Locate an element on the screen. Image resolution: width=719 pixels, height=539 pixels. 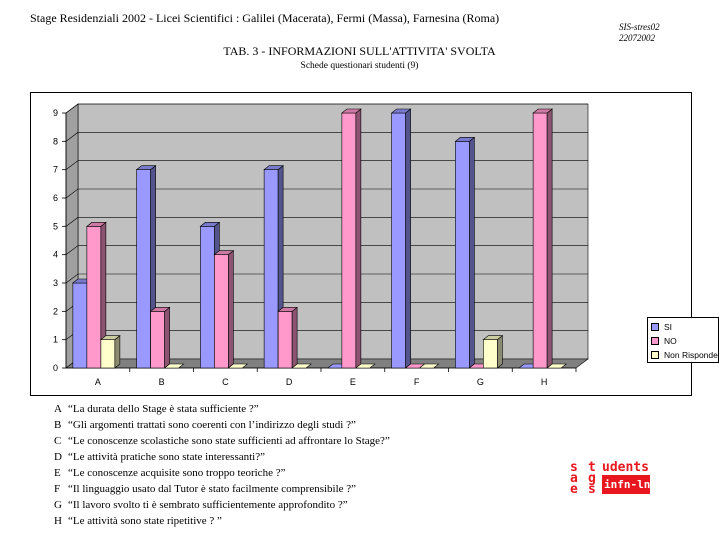
document-code: SIS-stres02 22072002 is located at coordinates (639, 33).